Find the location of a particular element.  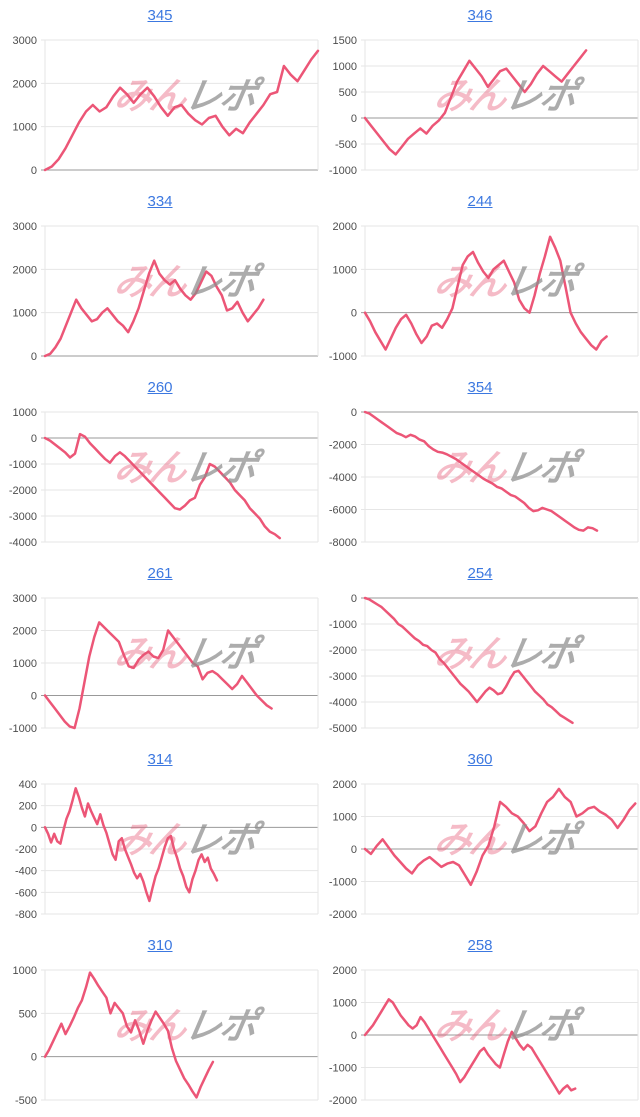

chart-title-link: 261 is located at coordinates (160, 573).